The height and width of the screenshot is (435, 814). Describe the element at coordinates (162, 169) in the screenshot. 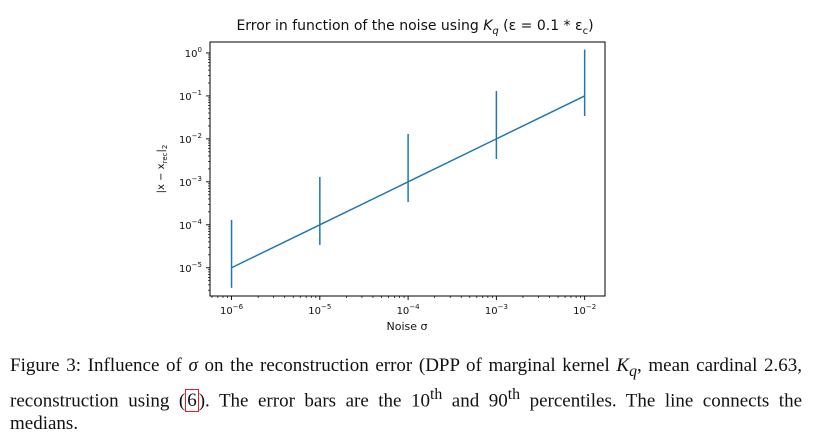

I see `y-axis-label: |x − xrec|2` at that location.